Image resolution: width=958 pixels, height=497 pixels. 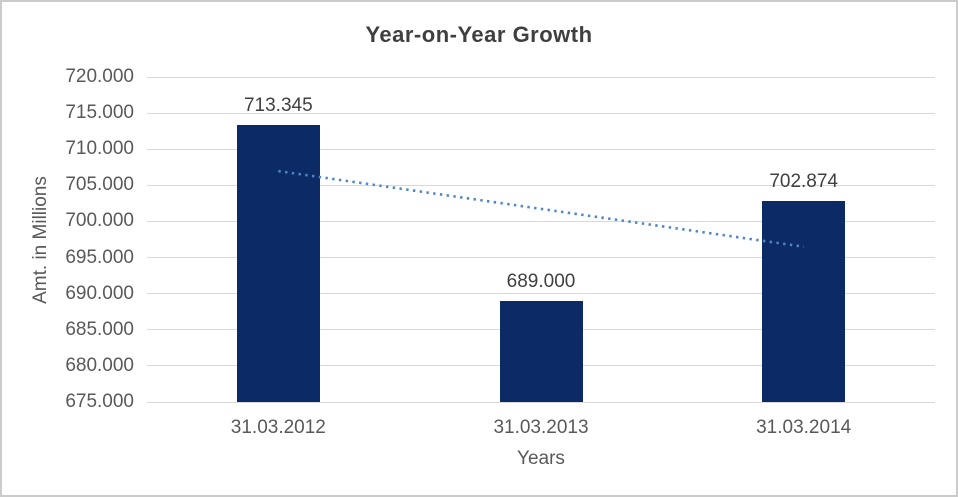 I want to click on trendline-dotted-line, so click(x=541, y=208).